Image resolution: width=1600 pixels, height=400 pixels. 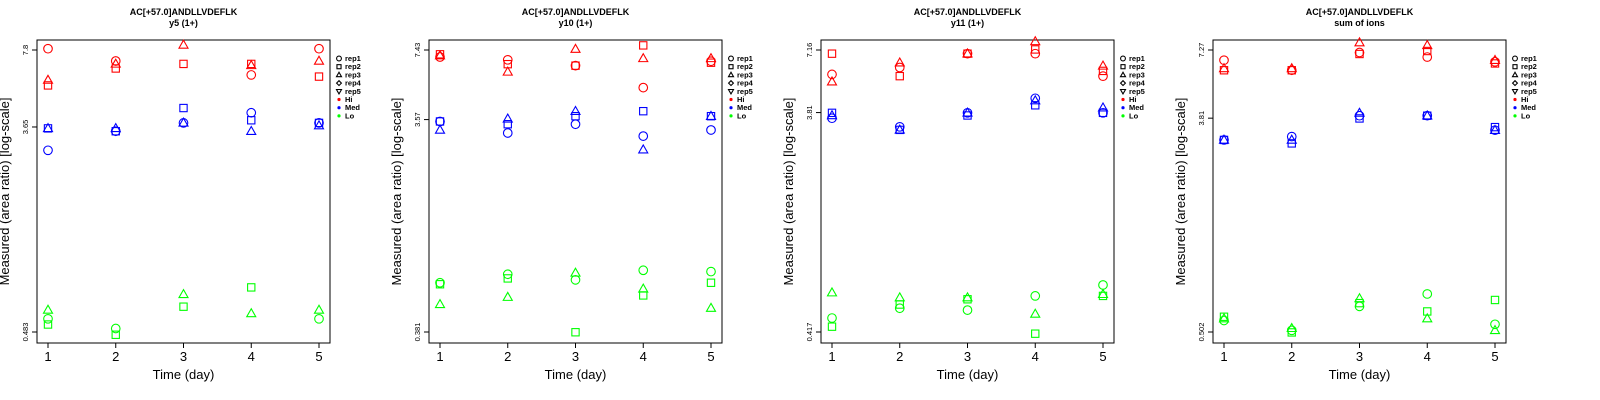 What do you see at coordinates (1359, 23) in the screenshot?
I see `chart-subtitle: sum of ions` at bounding box center [1359, 23].